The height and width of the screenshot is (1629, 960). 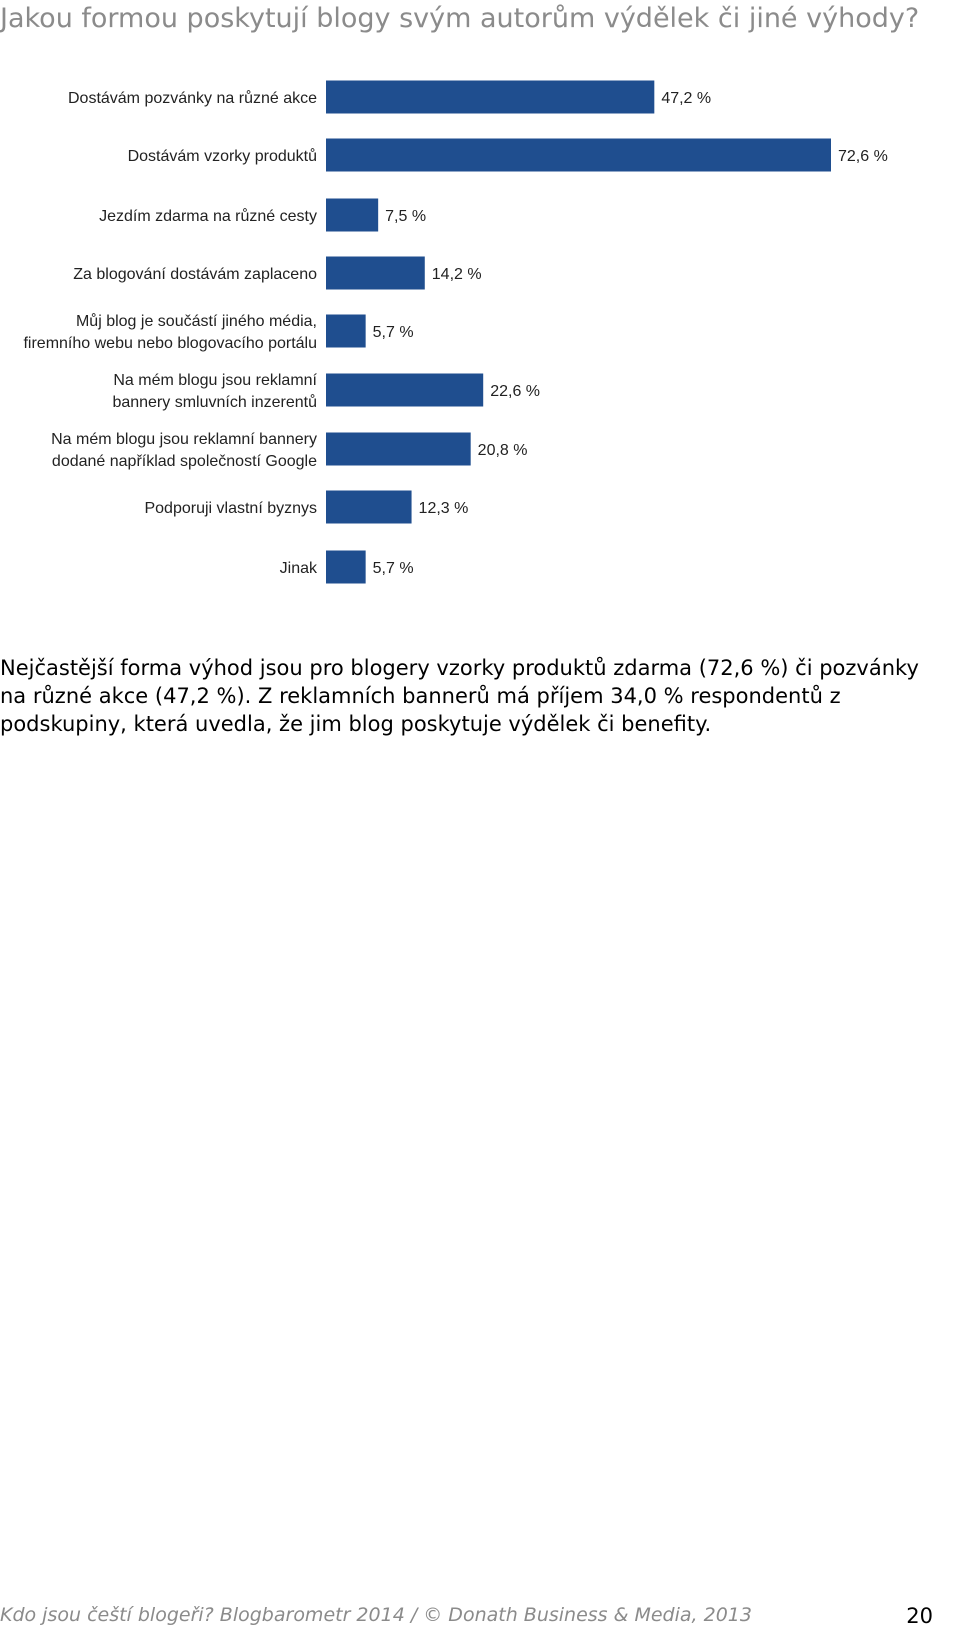 What do you see at coordinates (215, 380) in the screenshot?
I see `category-label-6-line-1: Na mém blogu jsou reklamní` at bounding box center [215, 380].